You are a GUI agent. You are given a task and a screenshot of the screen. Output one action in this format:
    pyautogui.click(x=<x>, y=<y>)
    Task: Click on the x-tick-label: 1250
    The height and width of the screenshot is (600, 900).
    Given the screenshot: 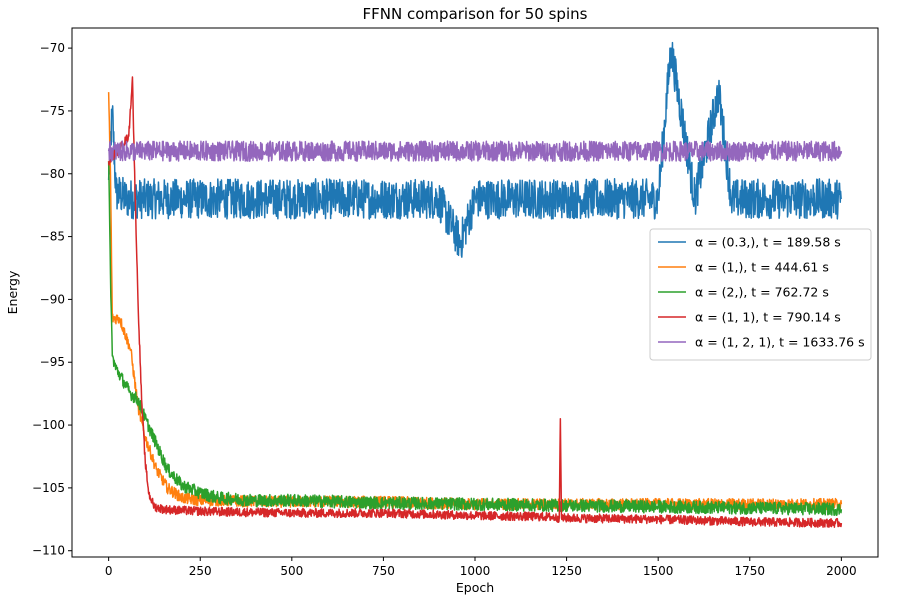 What is the action you would take?
    pyautogui.click(x=566, y=571)
    